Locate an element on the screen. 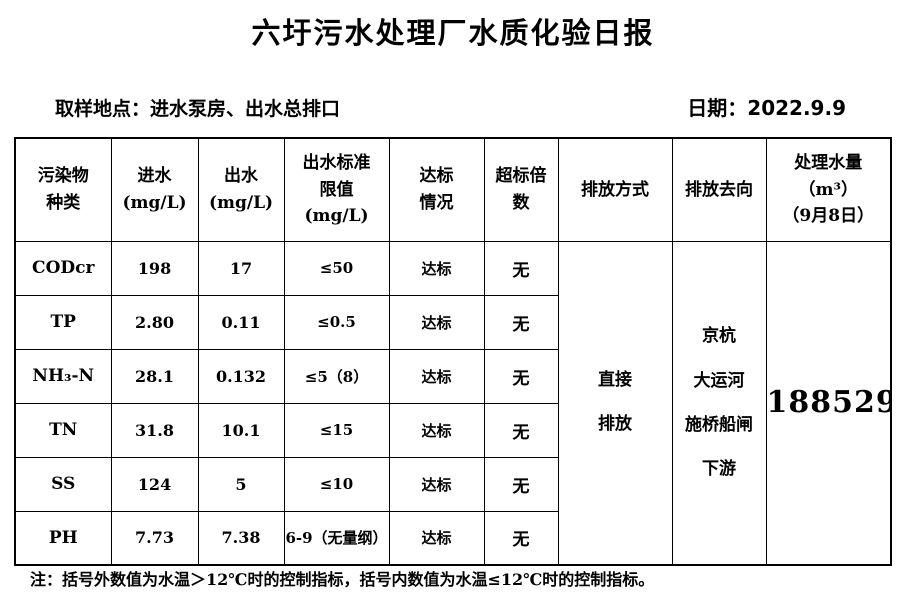  table-row: PH 7.73 7.38 6-9（无量纲） 达标 无 is located at coordinates (452, 538).